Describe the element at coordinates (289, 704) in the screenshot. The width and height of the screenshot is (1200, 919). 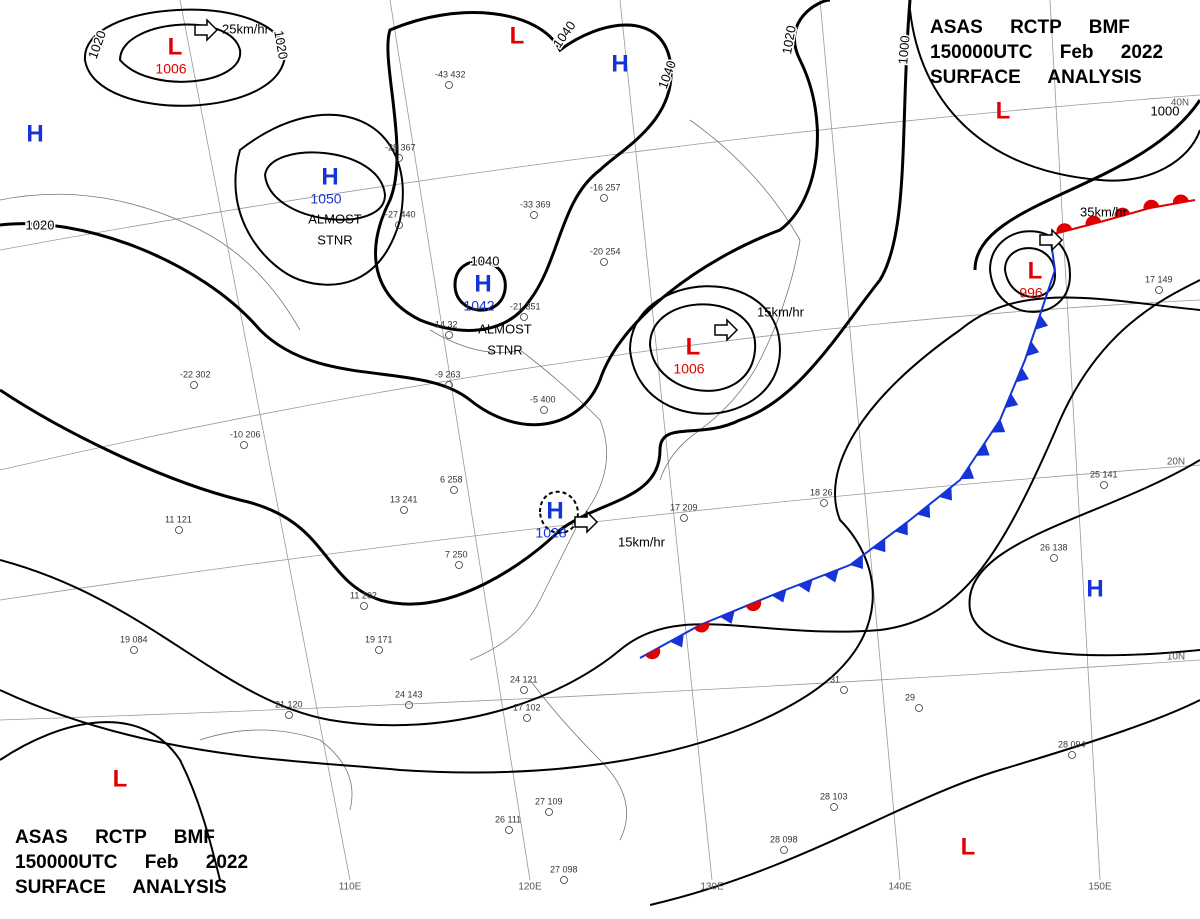
I see `station-data: 21 120` at that location.